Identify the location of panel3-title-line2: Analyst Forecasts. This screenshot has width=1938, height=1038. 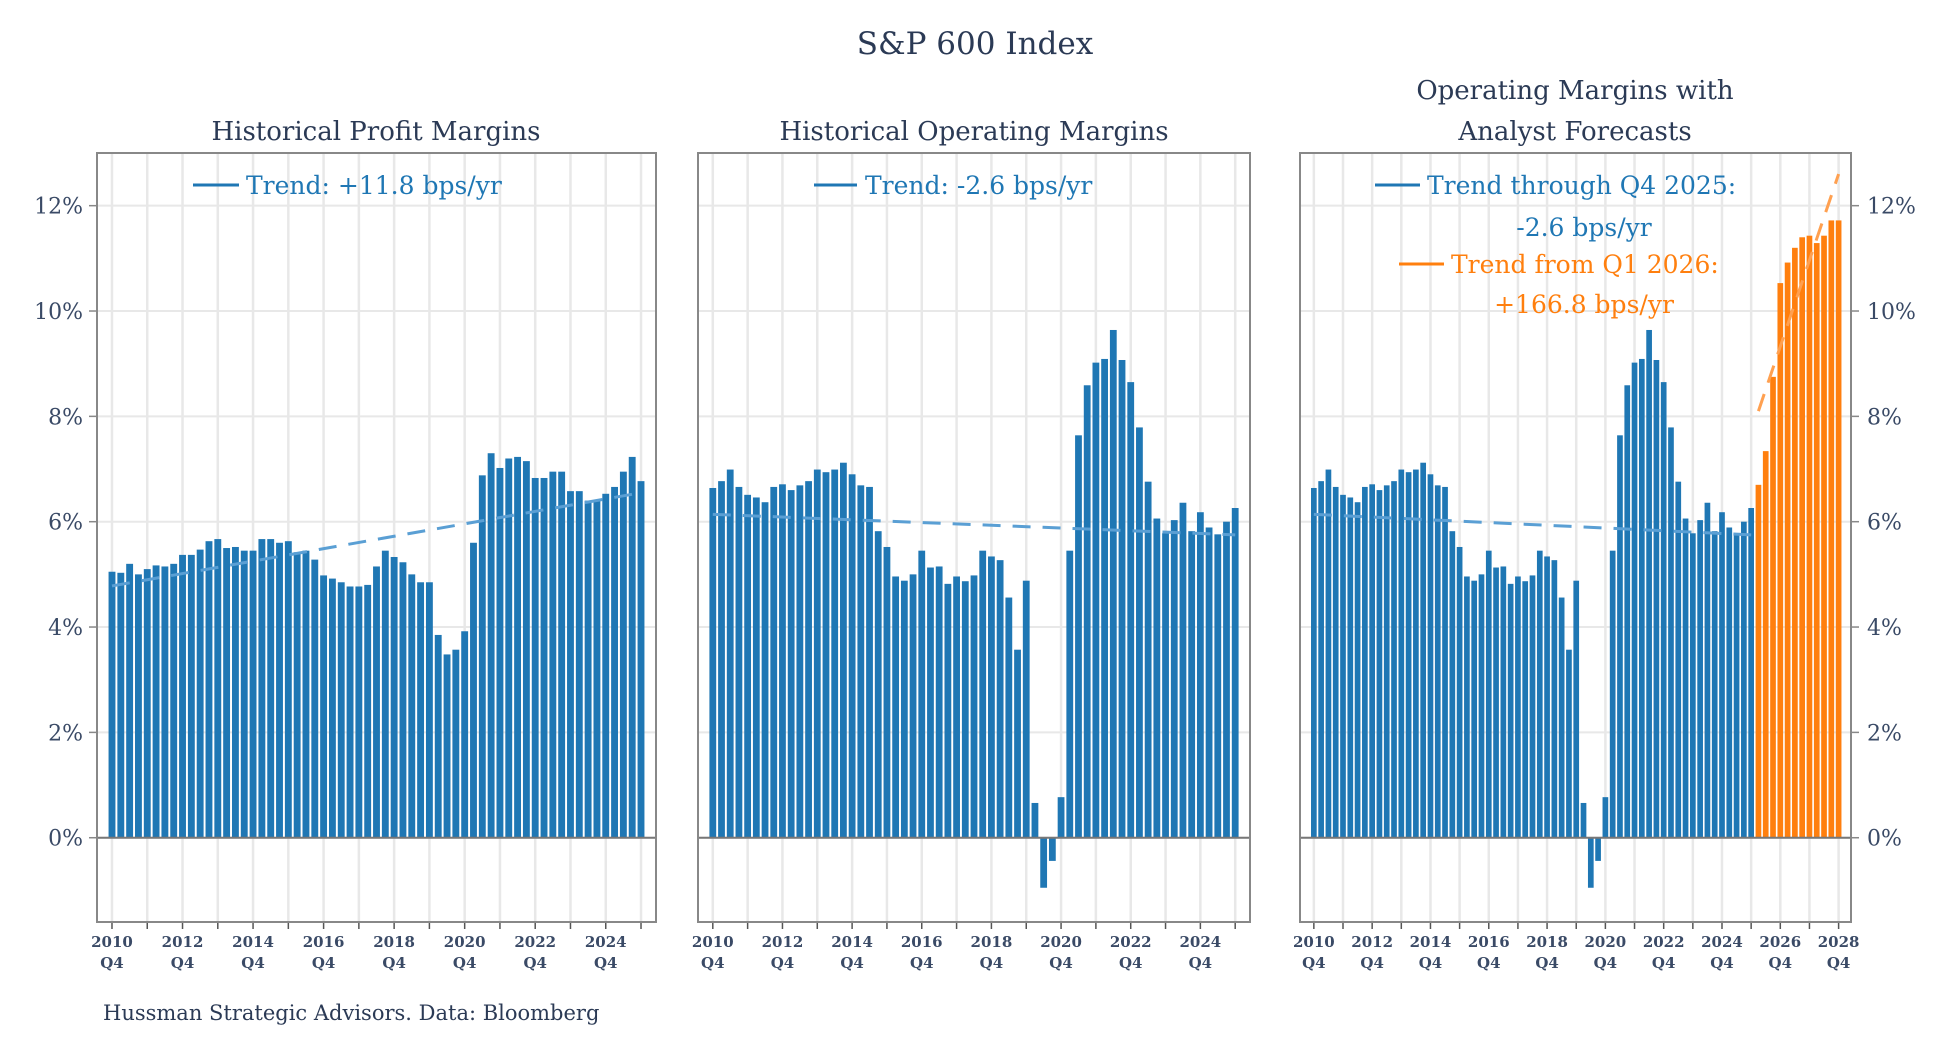
(1574, 132).